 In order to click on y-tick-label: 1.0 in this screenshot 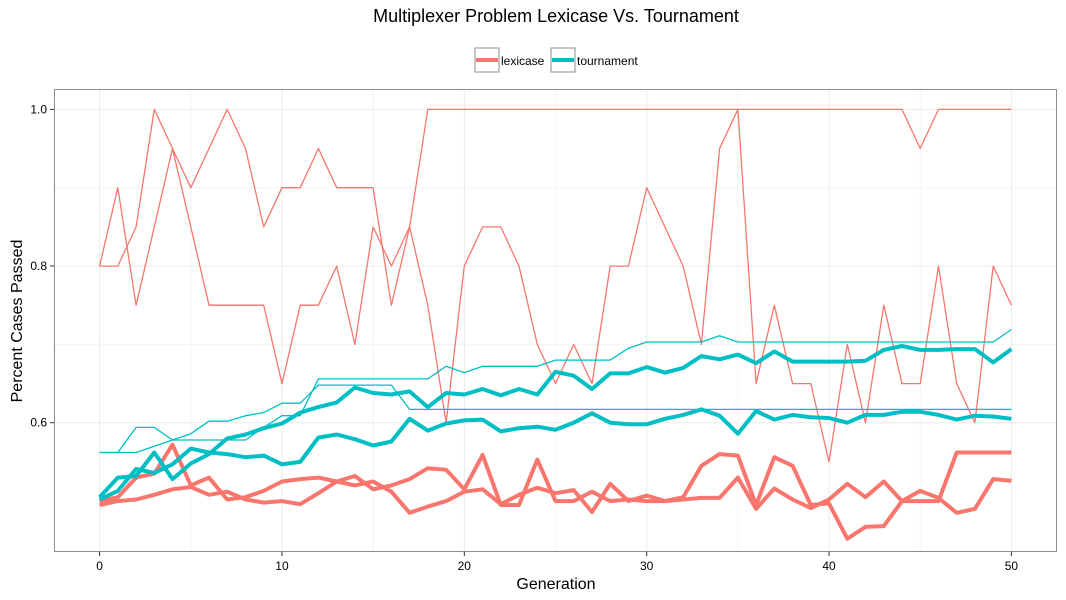, I will do `click(38, 109)`.